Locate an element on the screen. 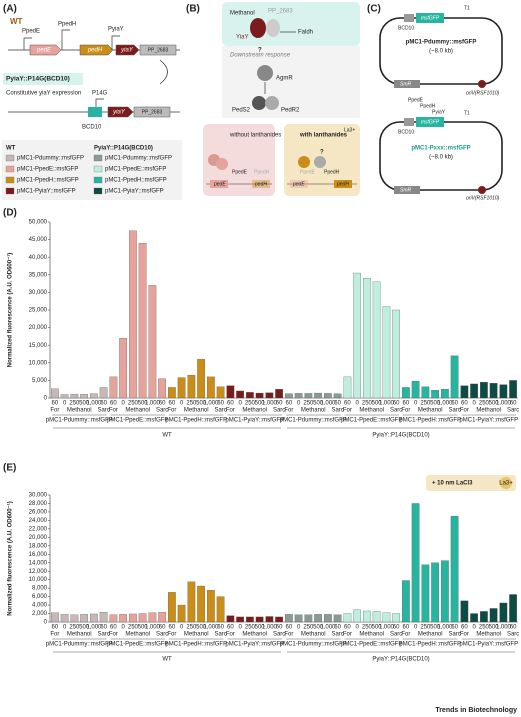 The width and height of the screenshot is (521, 717). plasmid-name: pMC1-Pdummy::msfGFP is located at coordinates (441, 43).